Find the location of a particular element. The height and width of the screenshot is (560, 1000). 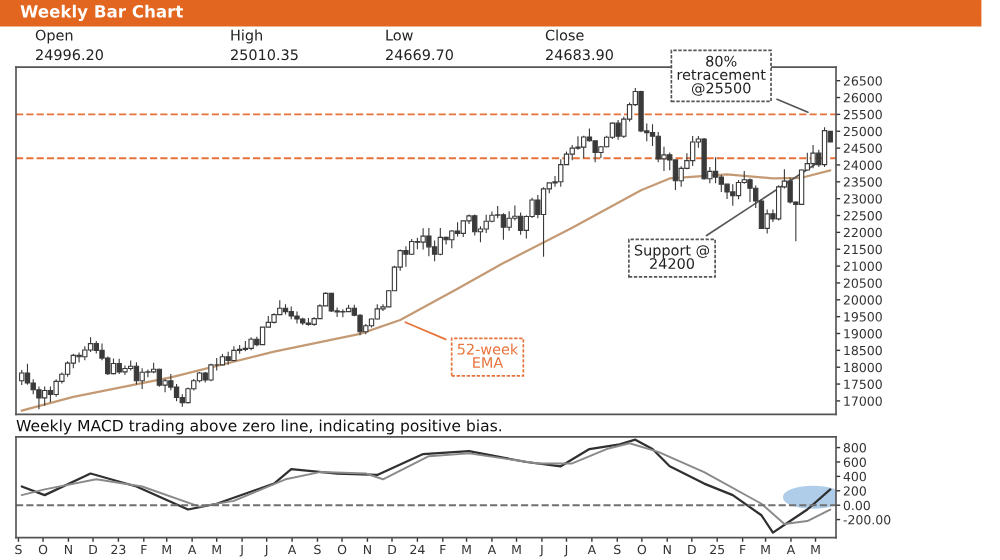

chart-title: Weekly Bar Chart is located at coordinates (101, 13).